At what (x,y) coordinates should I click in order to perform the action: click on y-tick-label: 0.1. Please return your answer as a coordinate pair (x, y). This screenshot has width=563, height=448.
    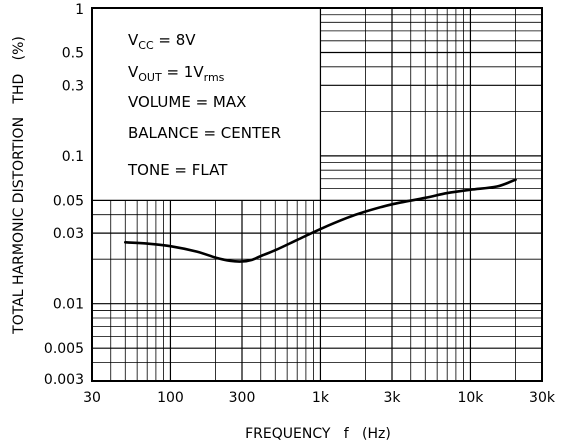
    Looking at the image, I should click on (73, 157).